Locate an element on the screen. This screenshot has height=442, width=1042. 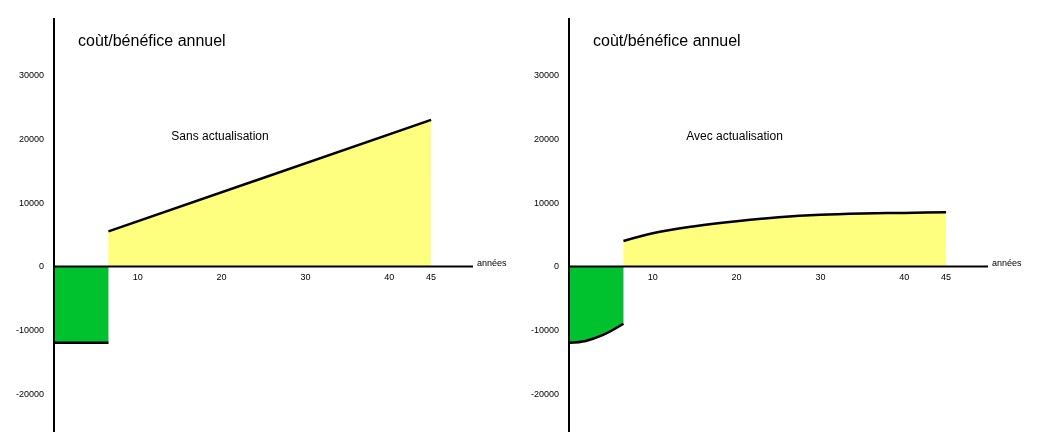
annotation: Avec actualisation is located at coordinates (734, 136).